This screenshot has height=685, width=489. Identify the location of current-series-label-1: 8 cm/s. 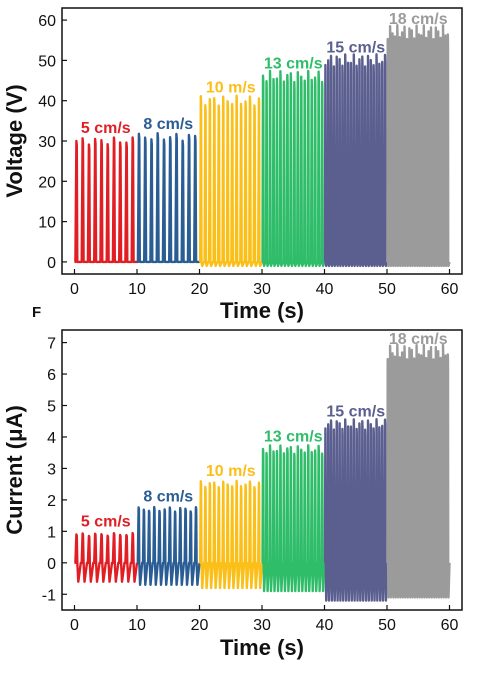
(168, 496).